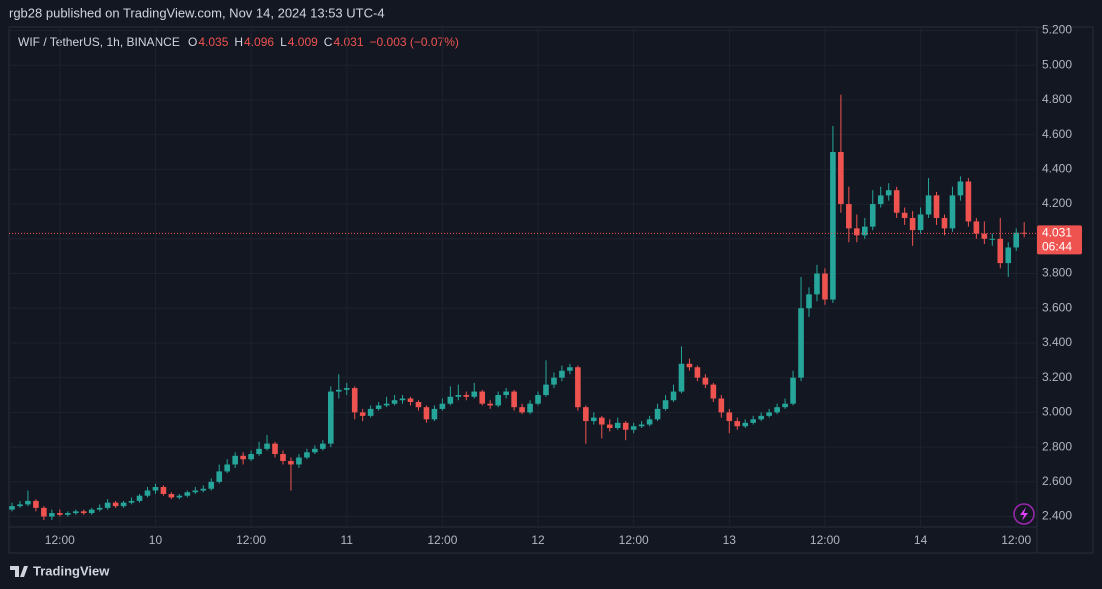 Image resolution: width=1102 pixels, height=589 pixels. What do you see at coordinates (99, 42) in the screenshot?
I see `symbol: WIF / TetherUS, 1h, BINANCE` at bounding box center [99, 42].